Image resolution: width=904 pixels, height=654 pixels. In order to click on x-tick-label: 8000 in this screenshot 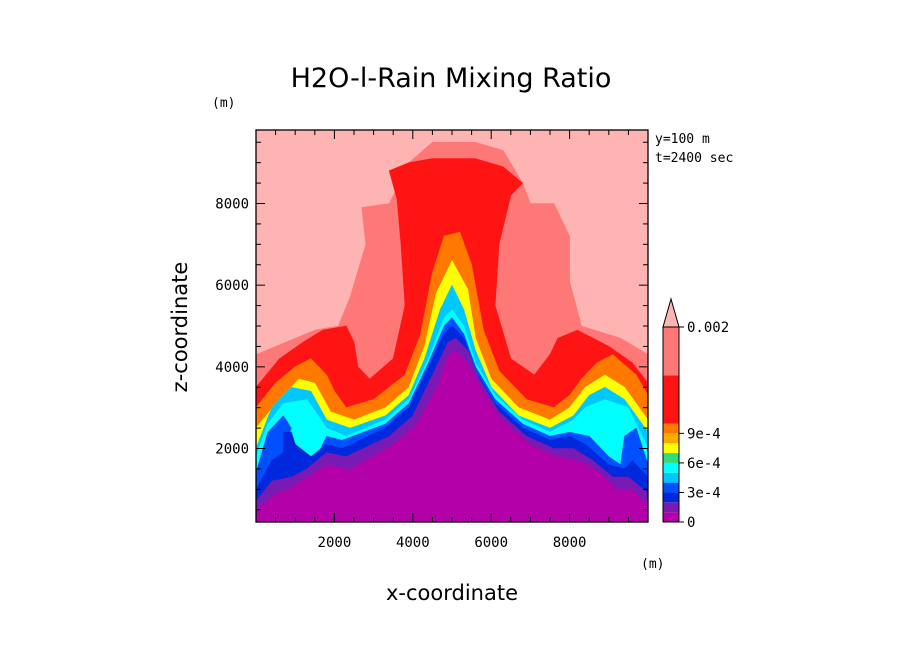, I will do `click(570, 543)`.